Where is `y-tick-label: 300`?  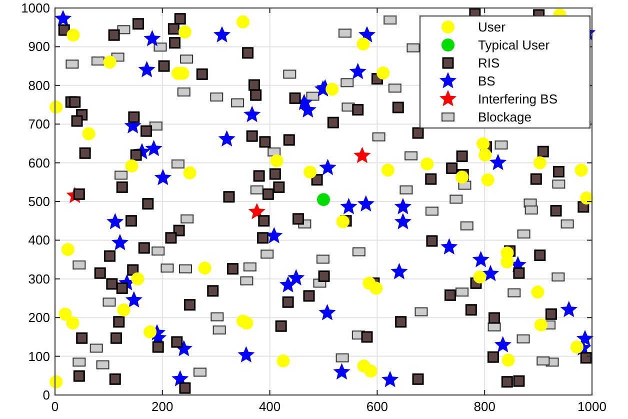
y-tick-label: 300 is located at coordinates (39, 278).